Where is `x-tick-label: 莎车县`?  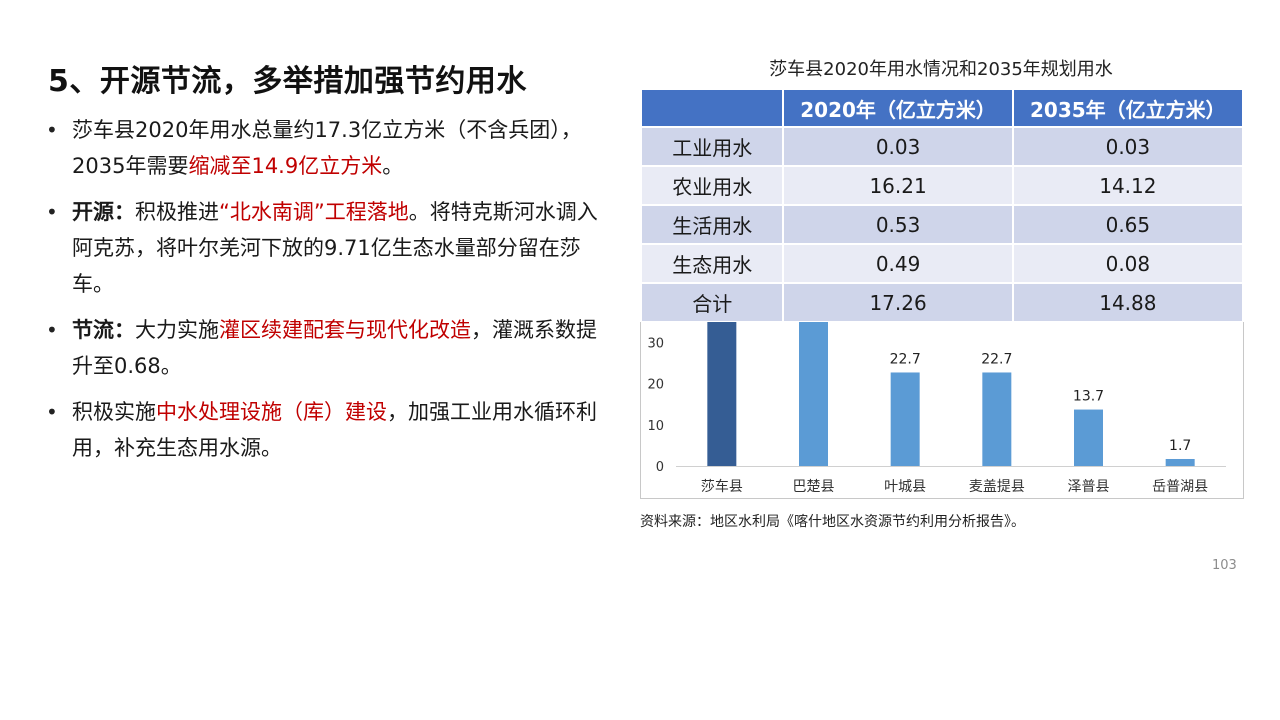
x-tick-label: 莎车县 is located at coordinates (722, 486).